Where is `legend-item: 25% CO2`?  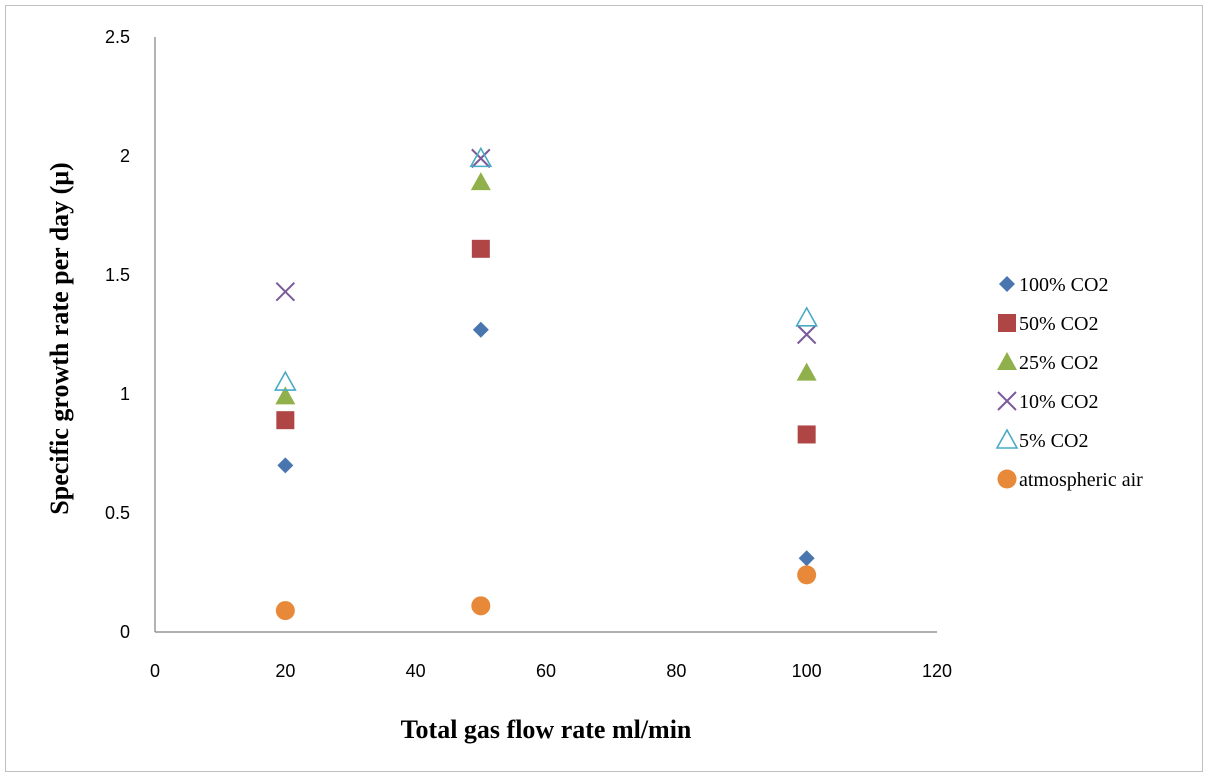 legend-item: 25% CO2 is located at coordinates (1047, 363).